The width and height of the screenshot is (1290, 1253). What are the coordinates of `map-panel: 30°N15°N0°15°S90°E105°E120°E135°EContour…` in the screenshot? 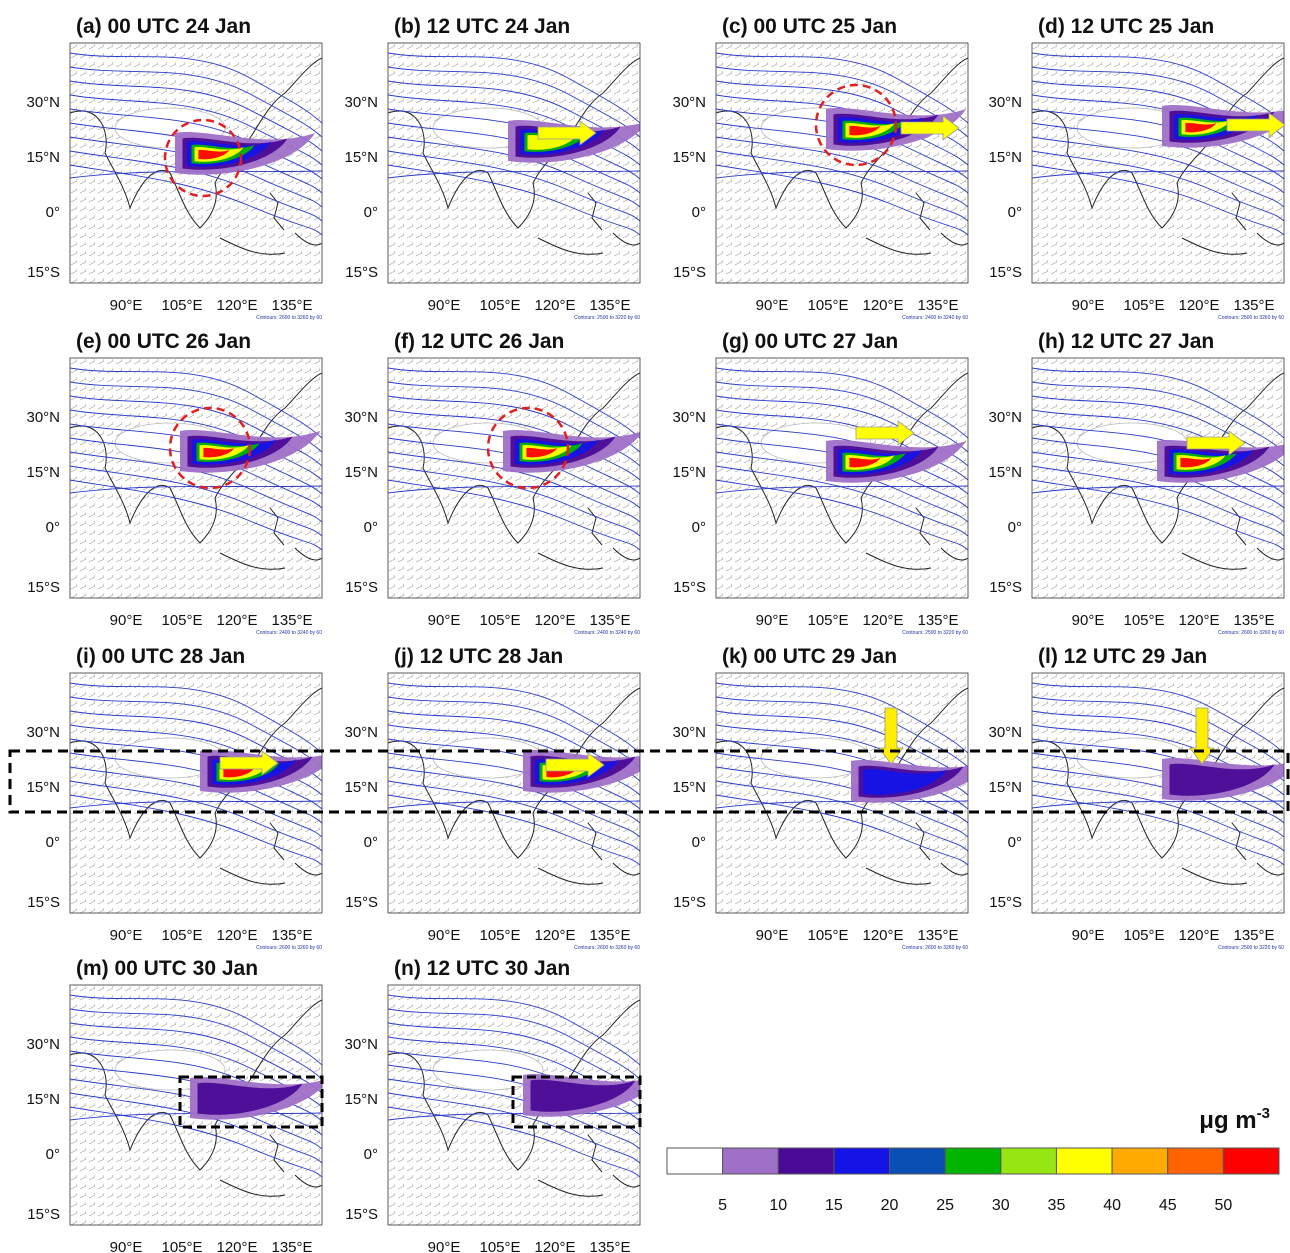 It's located at (493, 1118).